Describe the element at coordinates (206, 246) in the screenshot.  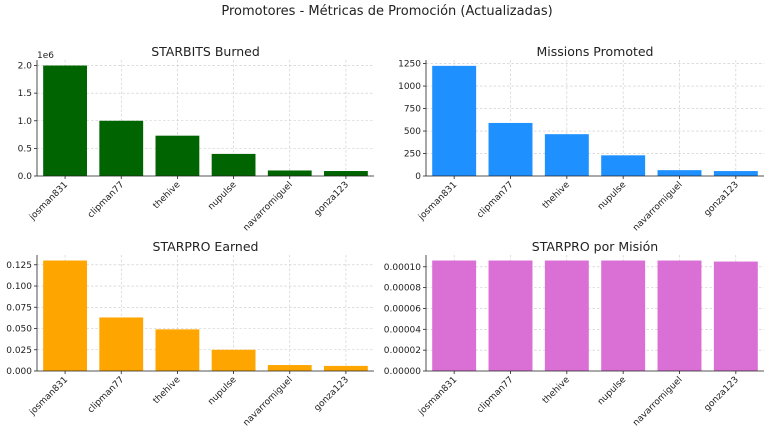
I see `chart-title: STARPRO Earned` at that location.